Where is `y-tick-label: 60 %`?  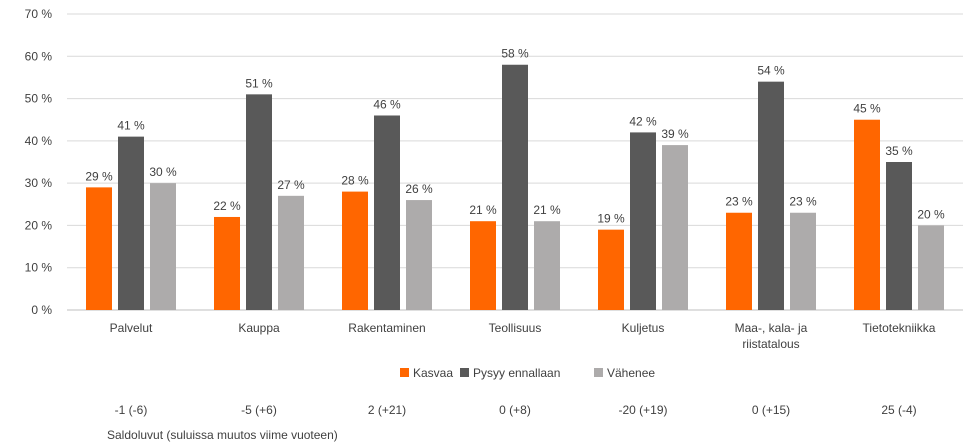
y-tick-label: 60 % is located at coordinates (39, 56).